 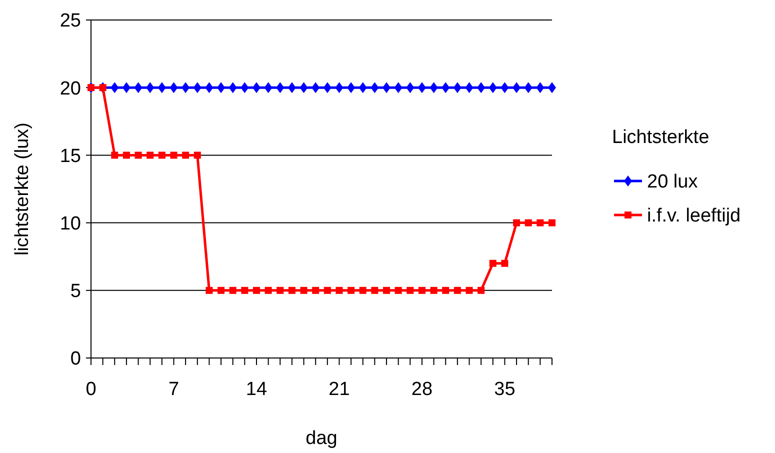 What do you see at coordinates (505, 389) in the screenshot?
I see `x-tick-label: 35` at bounding box center [505, 389].